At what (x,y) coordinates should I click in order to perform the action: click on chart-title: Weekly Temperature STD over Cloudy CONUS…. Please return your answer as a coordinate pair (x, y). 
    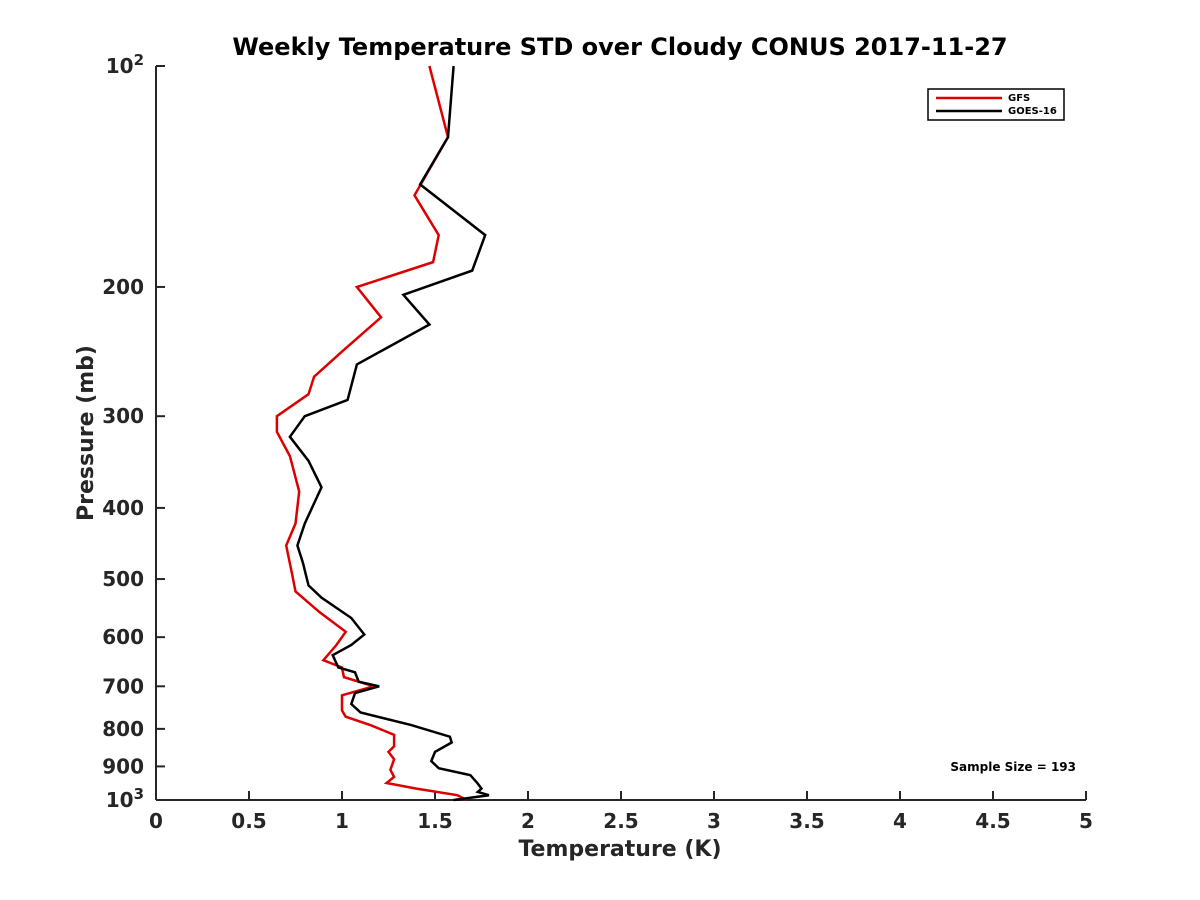
    Looking at the image, I should click on (619, 47).